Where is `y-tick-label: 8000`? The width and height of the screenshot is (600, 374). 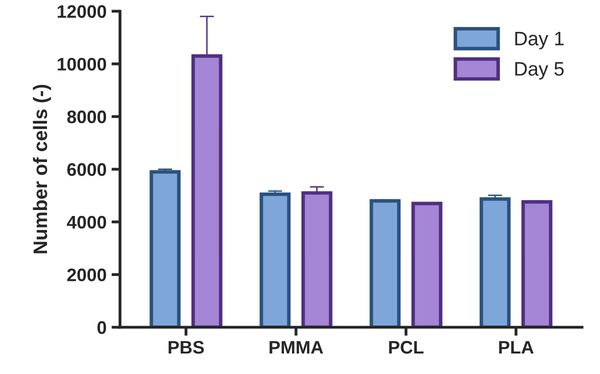 y-tick-label: 8000 is located at coordinates (86, 117).